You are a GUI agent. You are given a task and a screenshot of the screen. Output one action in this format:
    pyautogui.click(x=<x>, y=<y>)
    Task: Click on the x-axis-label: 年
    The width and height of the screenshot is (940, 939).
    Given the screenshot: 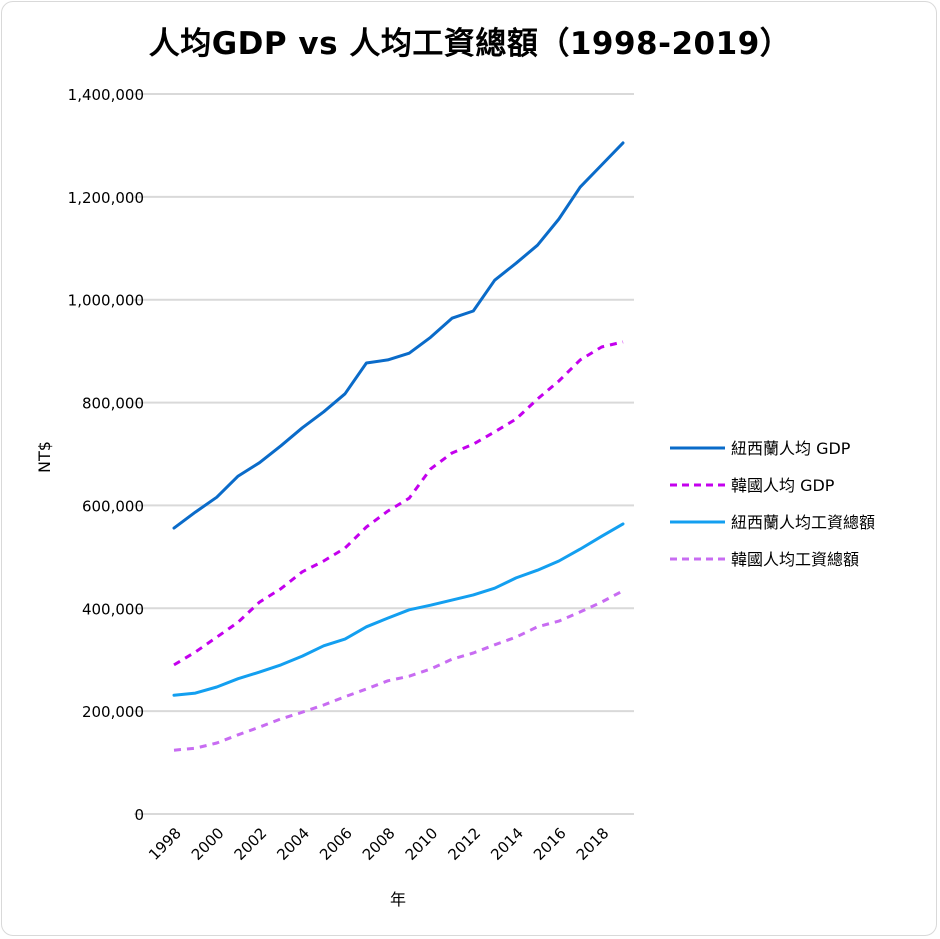 What is the action you would take?
    pyautogui.click(x=398, y=899)
    